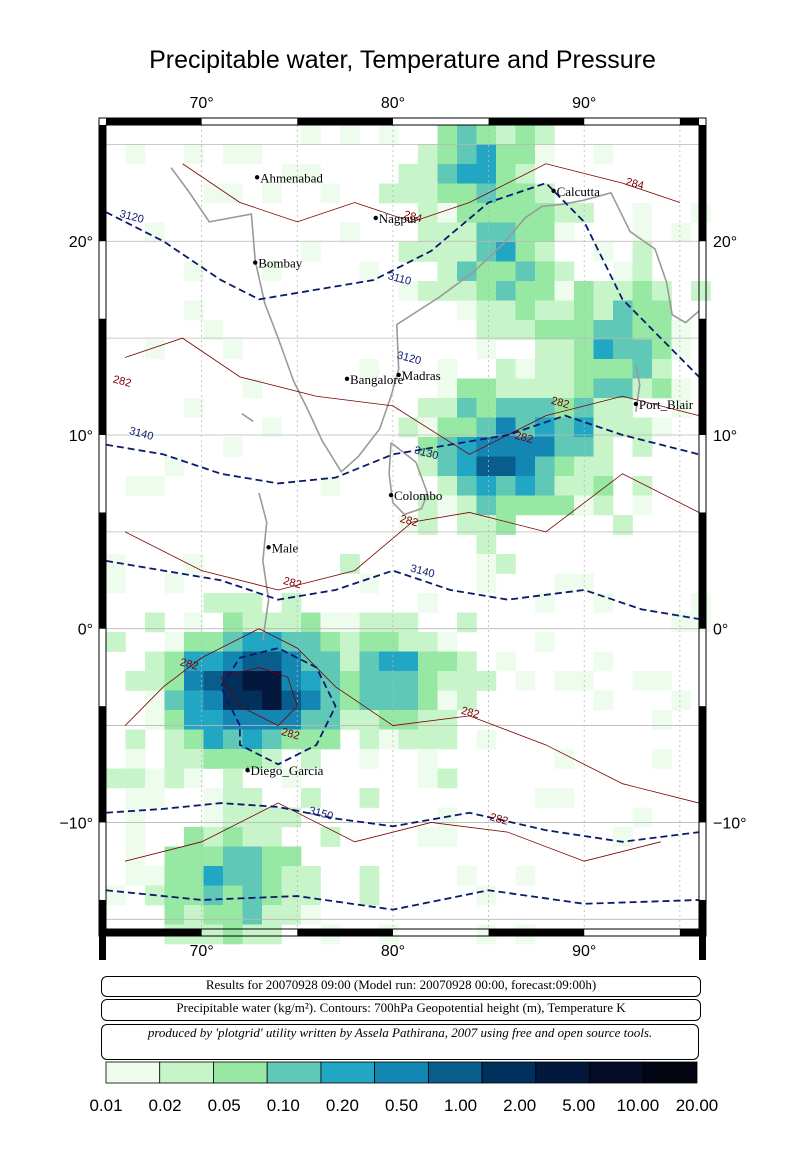  I want to click on contour-label: 3120, so click(409, 358).